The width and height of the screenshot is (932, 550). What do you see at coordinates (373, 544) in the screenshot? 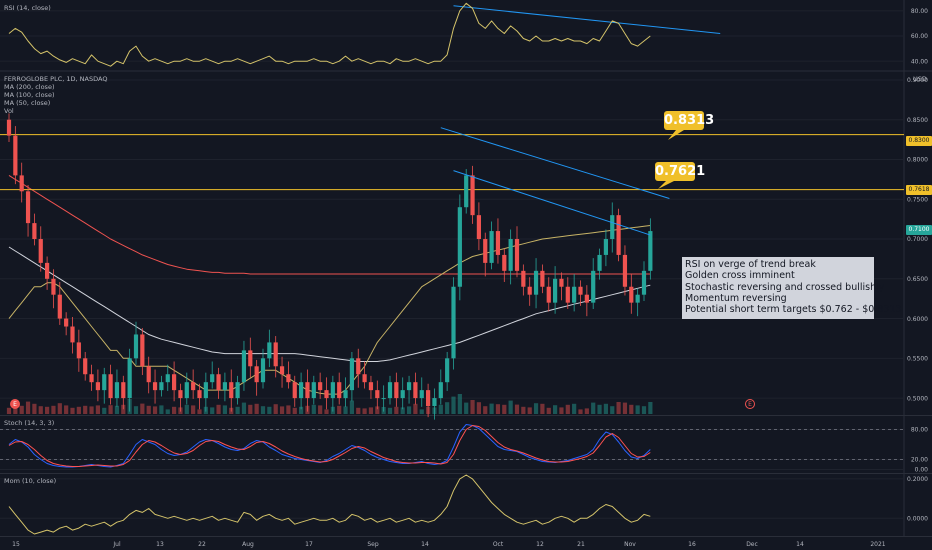
I see `time-tick-label: Sep` at bounding box center [373, 544].